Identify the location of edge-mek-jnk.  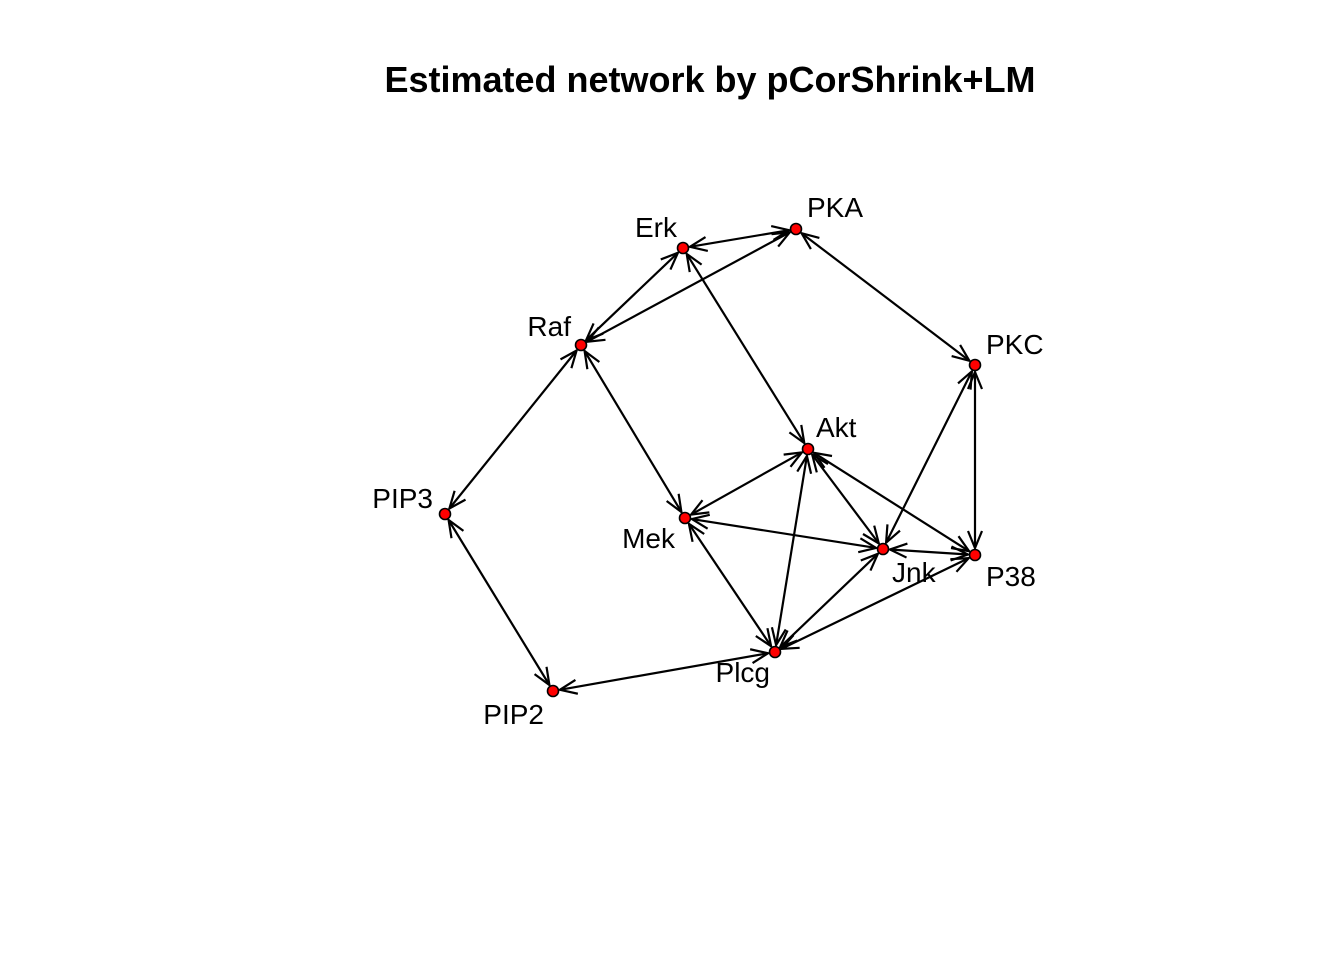
(784, 533).